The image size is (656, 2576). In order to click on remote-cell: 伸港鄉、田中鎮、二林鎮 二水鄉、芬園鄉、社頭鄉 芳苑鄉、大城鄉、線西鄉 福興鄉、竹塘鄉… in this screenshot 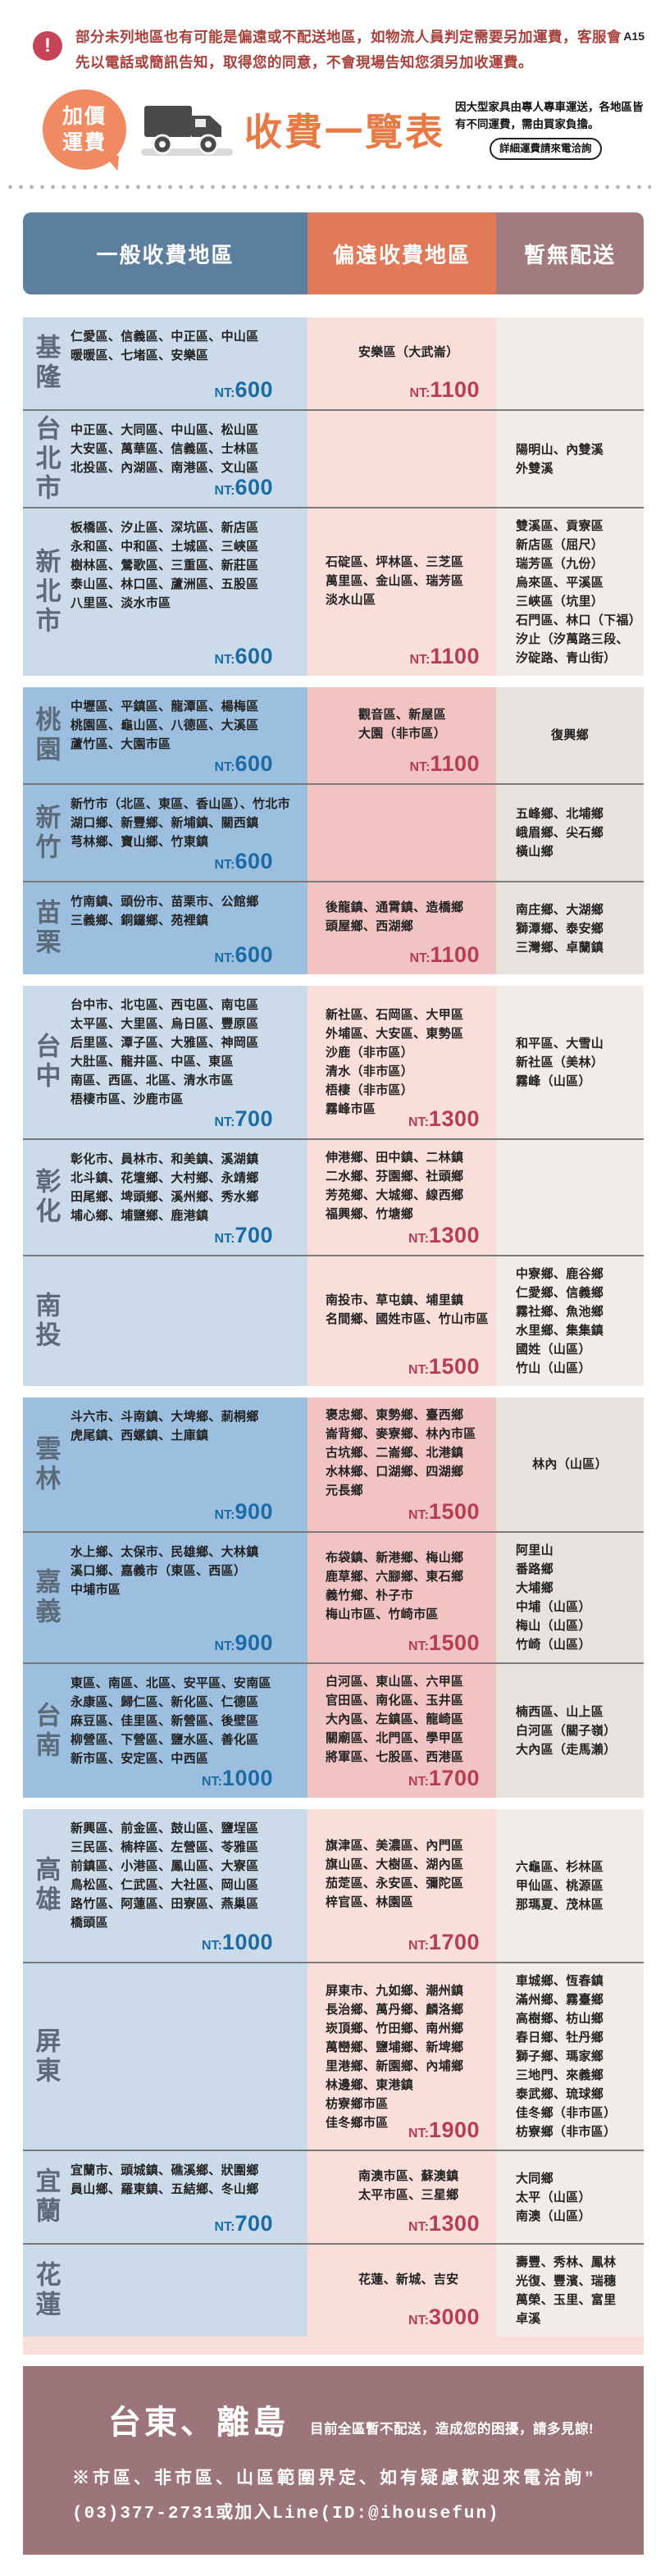, I will do `click(402, 1198)`.